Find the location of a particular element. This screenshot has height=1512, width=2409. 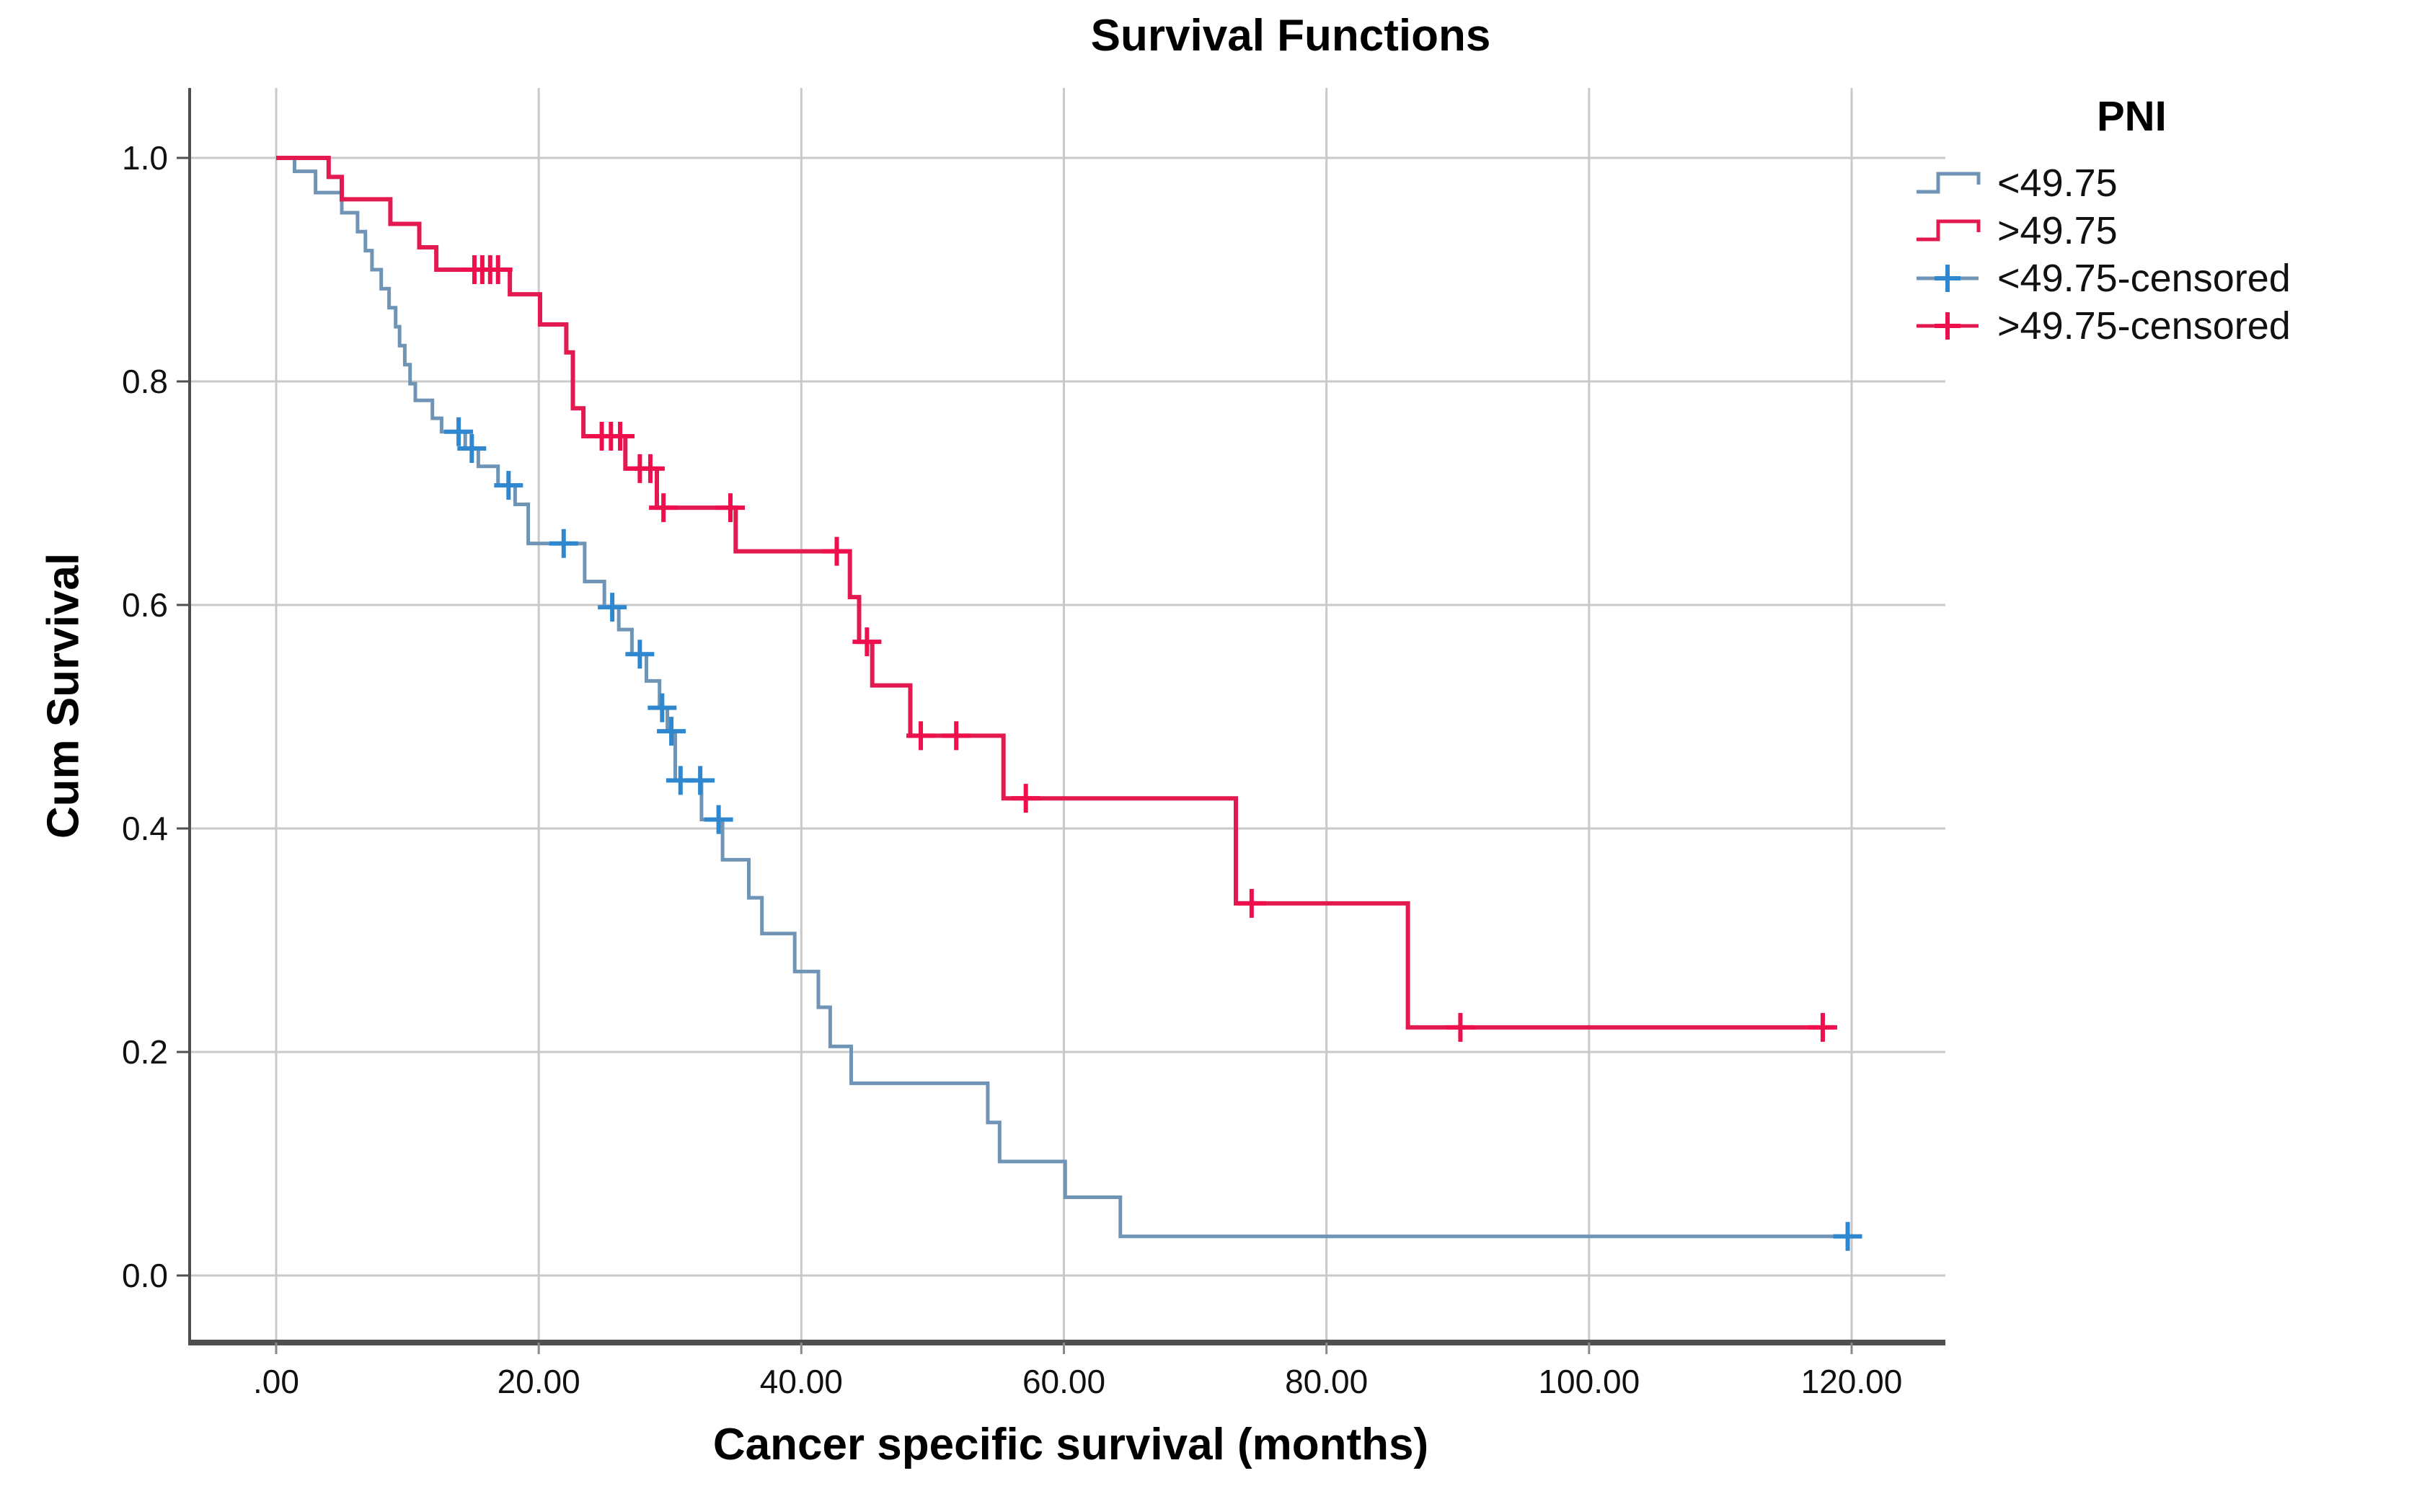

x-tick-label: 100.00 is located at coordinates (1589, 1381).